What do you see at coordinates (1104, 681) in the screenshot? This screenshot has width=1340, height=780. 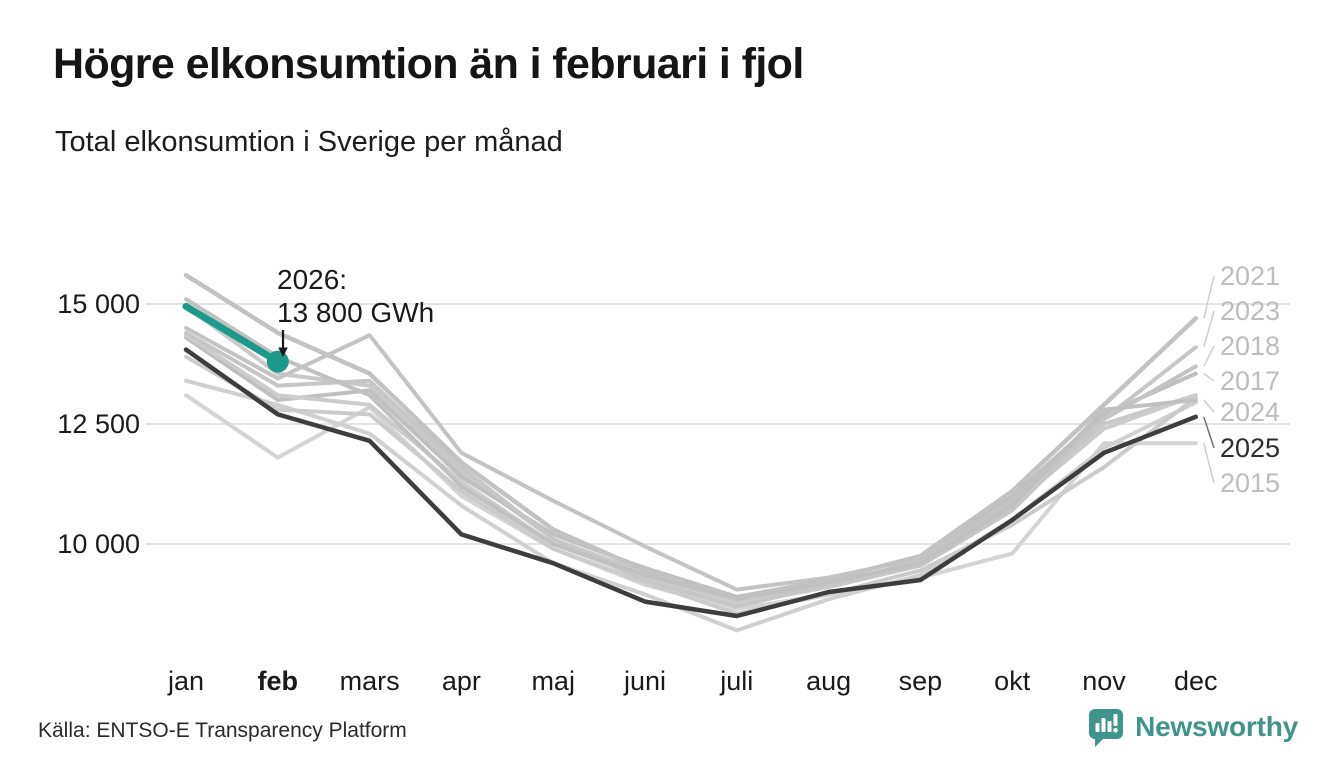 I see `x-tick-label-nov: nov` at bounding box center [1104, 681].